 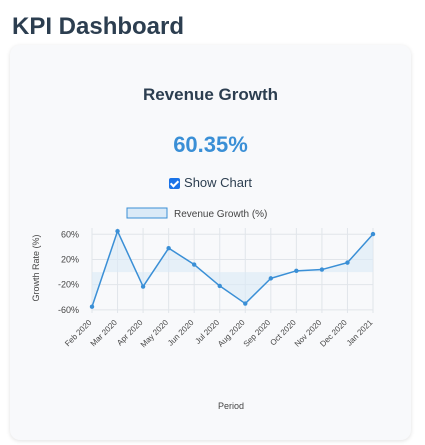 What do you see at coordinates (333, 333) in the screenshot?
I see `x-tick-label: Dec 2020` at bounding box center [333, 333].